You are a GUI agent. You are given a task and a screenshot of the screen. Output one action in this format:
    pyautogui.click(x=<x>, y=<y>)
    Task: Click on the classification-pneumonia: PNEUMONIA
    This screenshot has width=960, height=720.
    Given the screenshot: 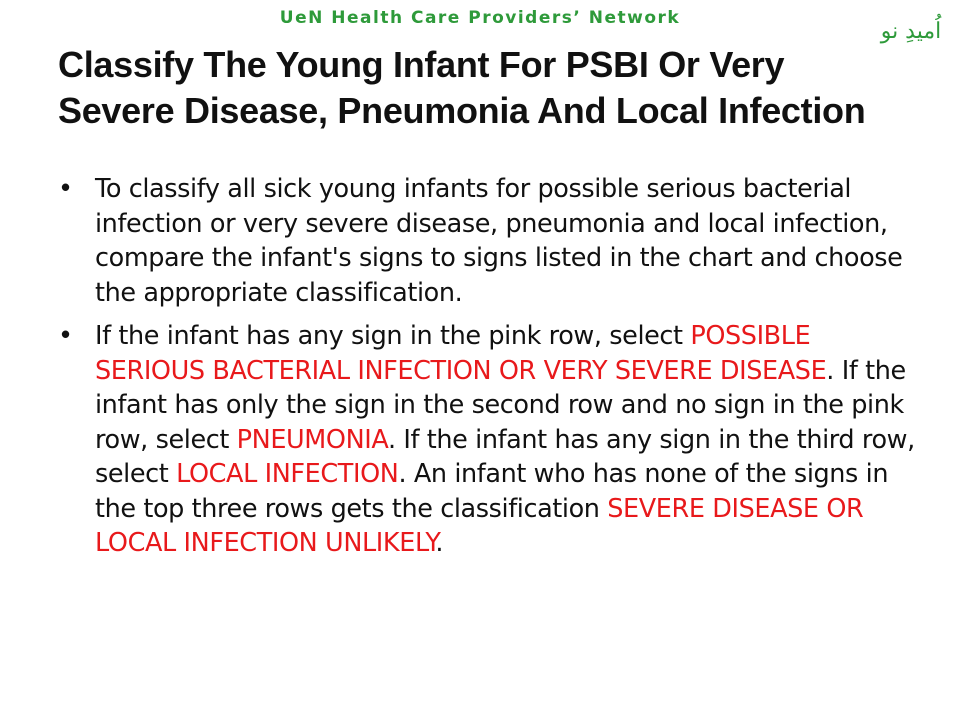 What is the action you would take?
    pyautogui.click(x=312, y=439)
    